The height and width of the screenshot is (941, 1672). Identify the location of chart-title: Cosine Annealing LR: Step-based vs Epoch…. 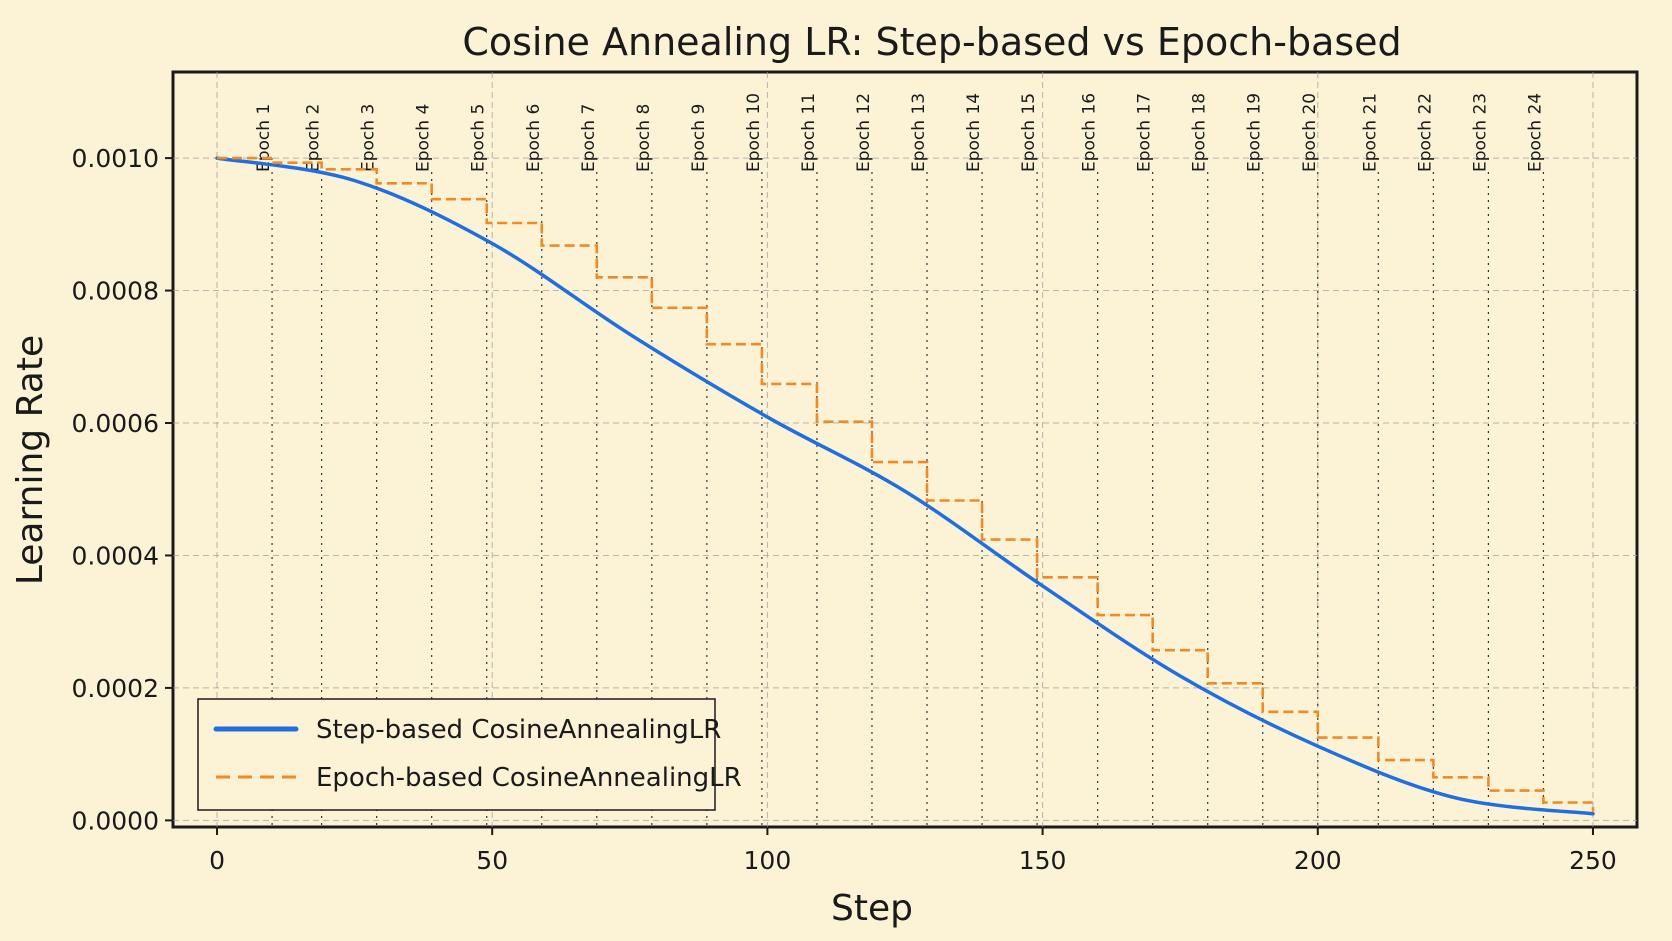
(931, 42).